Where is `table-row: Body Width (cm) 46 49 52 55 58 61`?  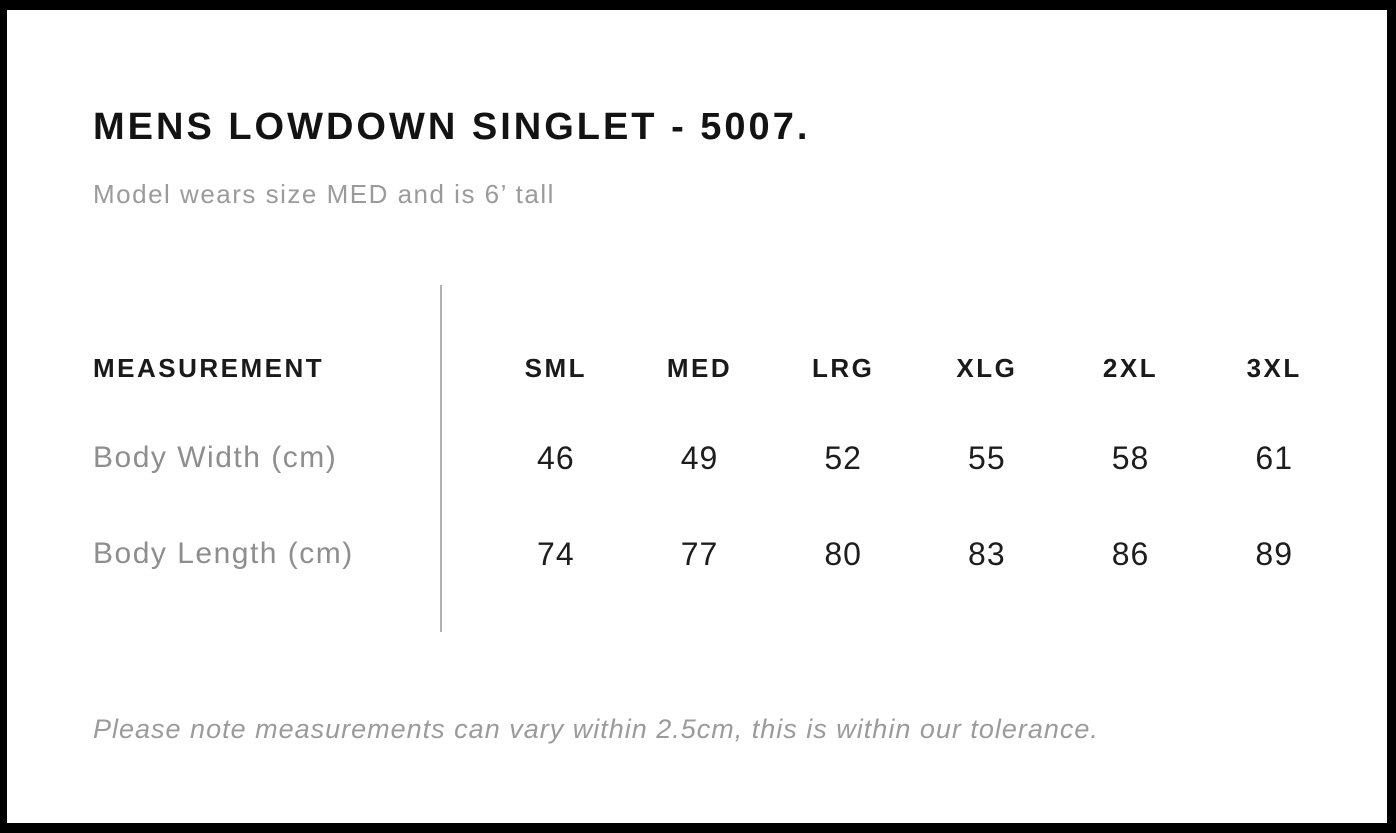 table-row: Body Width (cm) 46 49 52 55 58 61 is located at coordinates (719, 458).